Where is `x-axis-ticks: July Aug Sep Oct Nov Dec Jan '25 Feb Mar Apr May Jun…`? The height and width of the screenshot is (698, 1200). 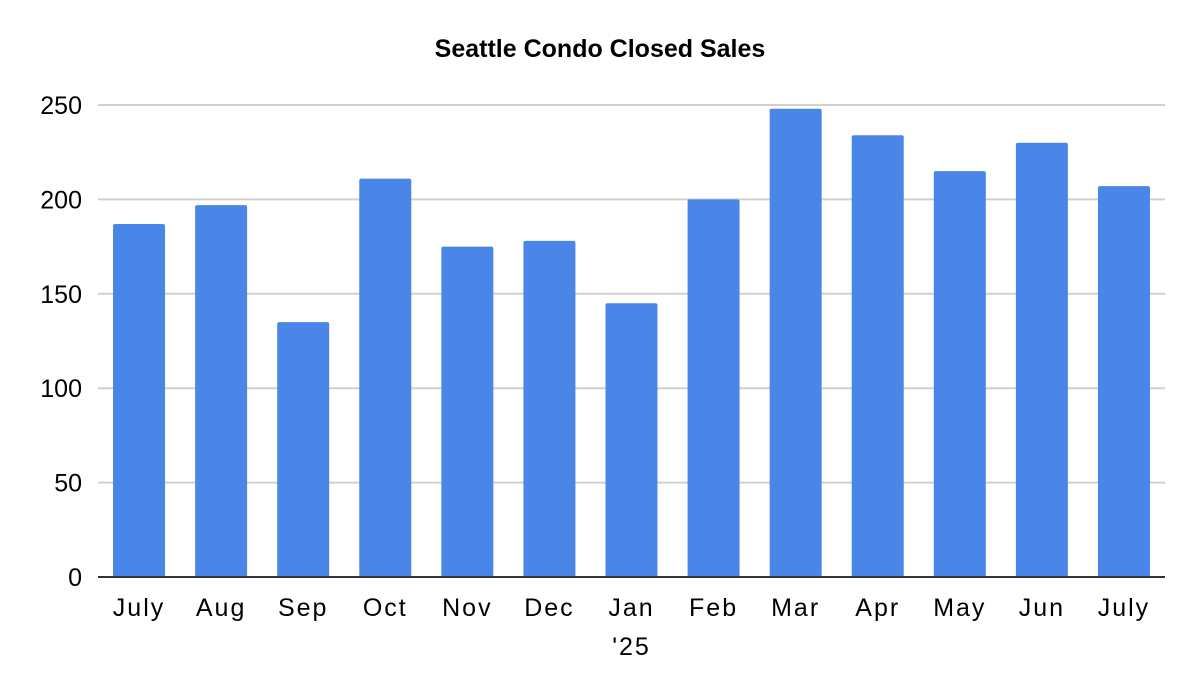 x-axis-ticks: July Aug Sep Oct Nov Dec Jan '25 Feb Mar Apr May Jun… is located at coordinates (631, 627).